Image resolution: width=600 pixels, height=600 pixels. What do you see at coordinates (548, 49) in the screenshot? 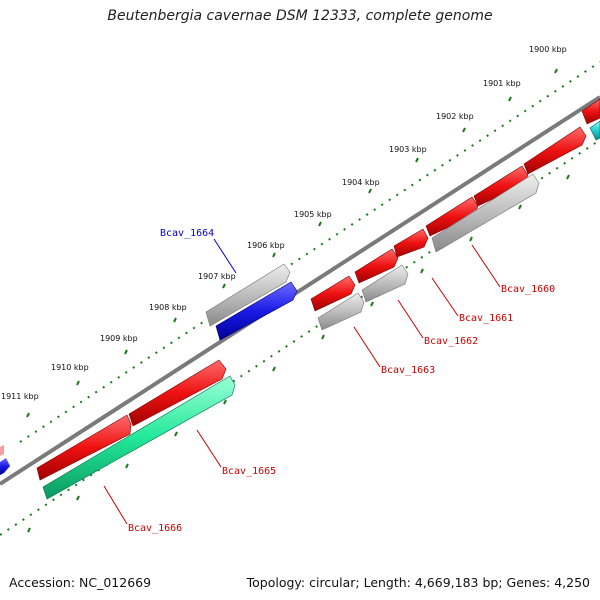
I see `tick-label-1900: 1900 kbp` at bounding box center [548, 49].